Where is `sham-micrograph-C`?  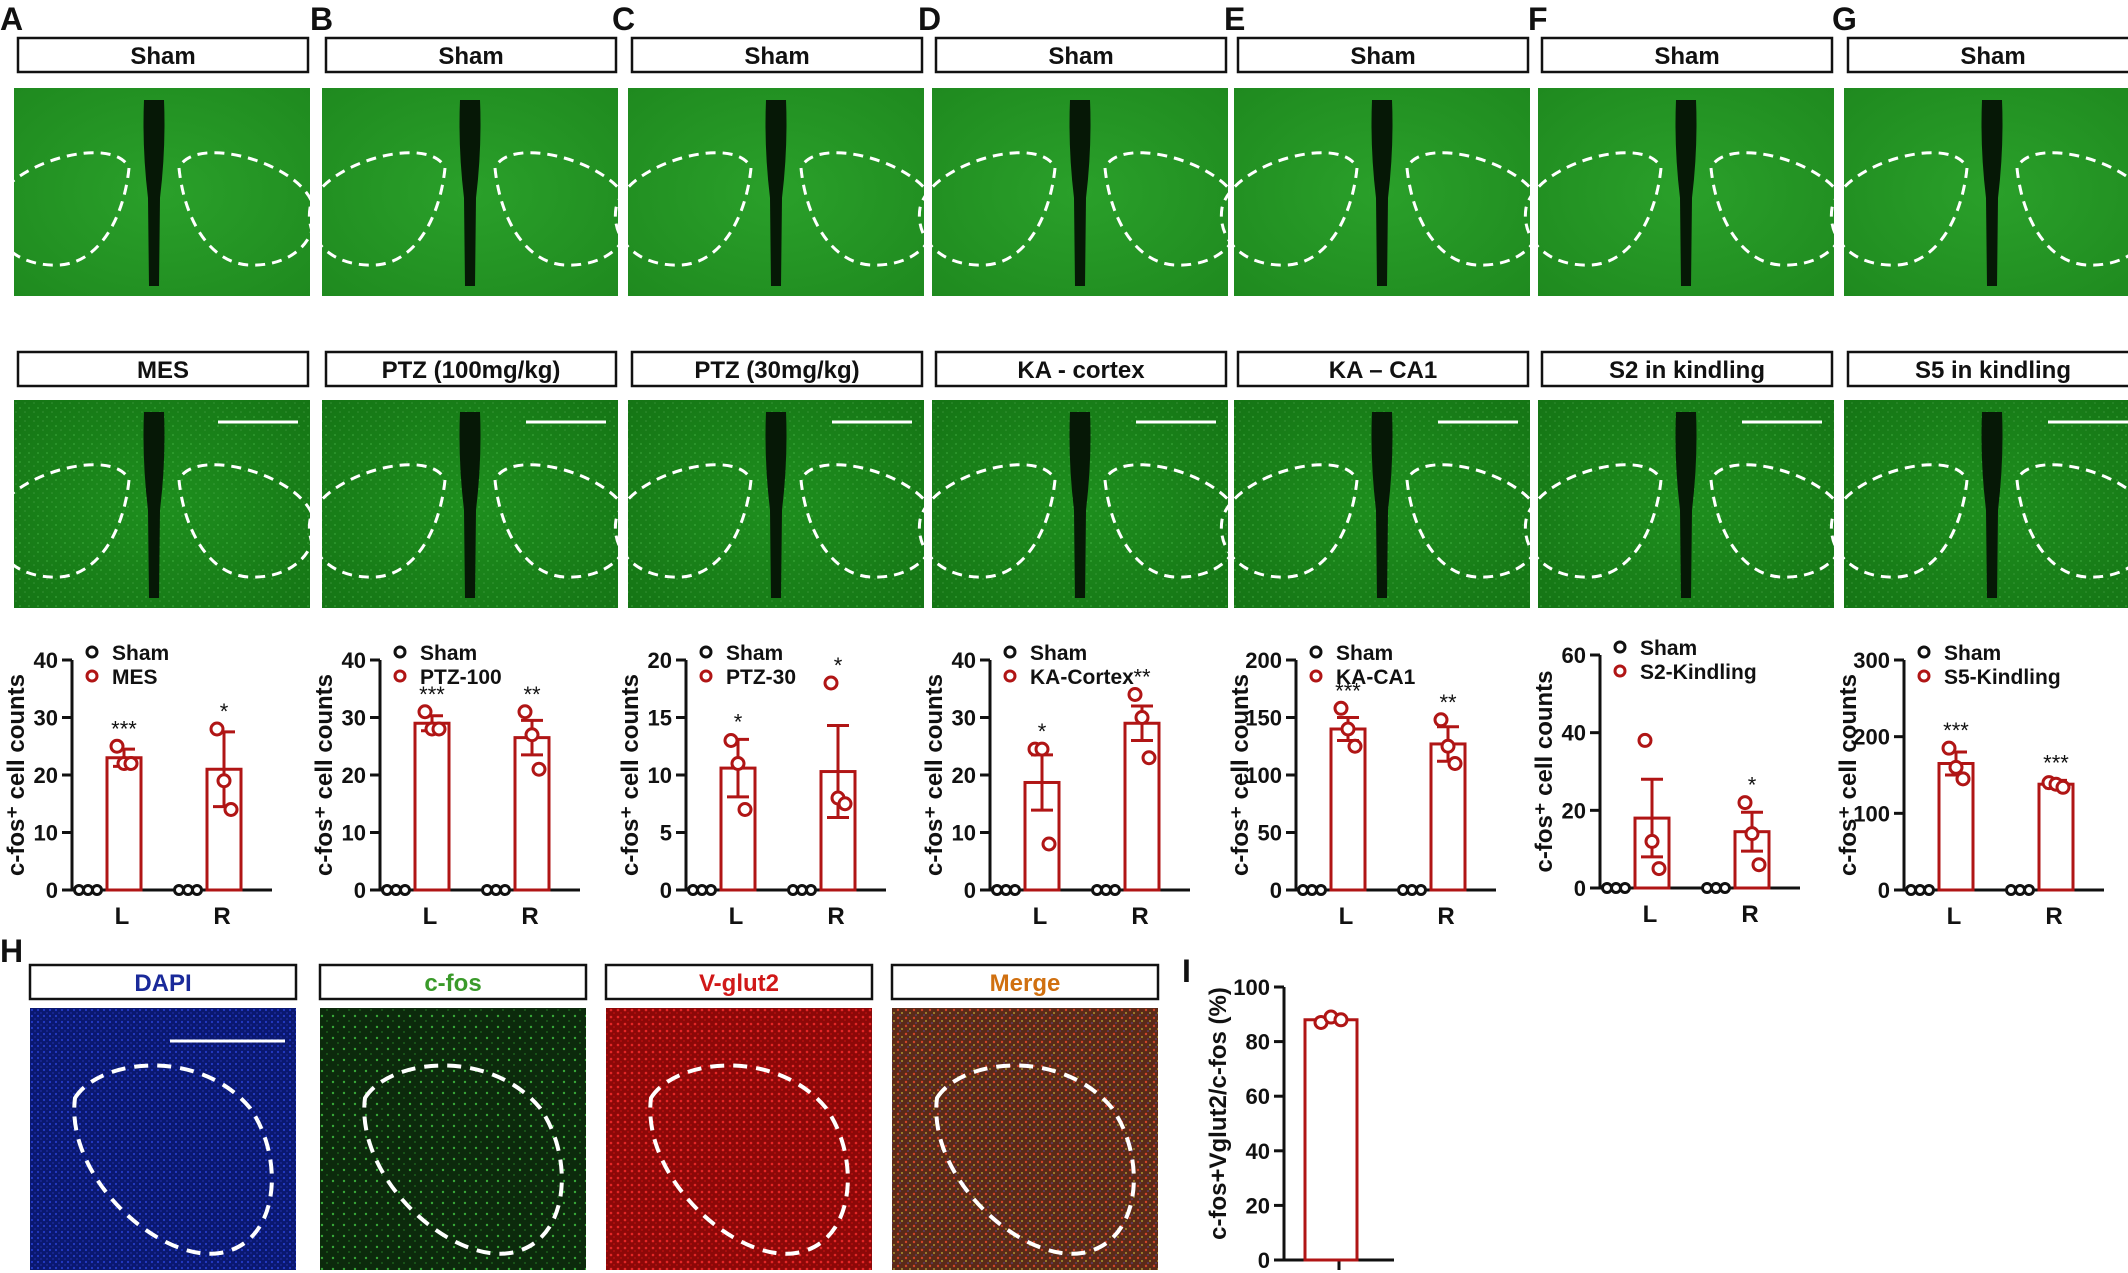 sham-micrograph-C is located at coordinates (776, 192).